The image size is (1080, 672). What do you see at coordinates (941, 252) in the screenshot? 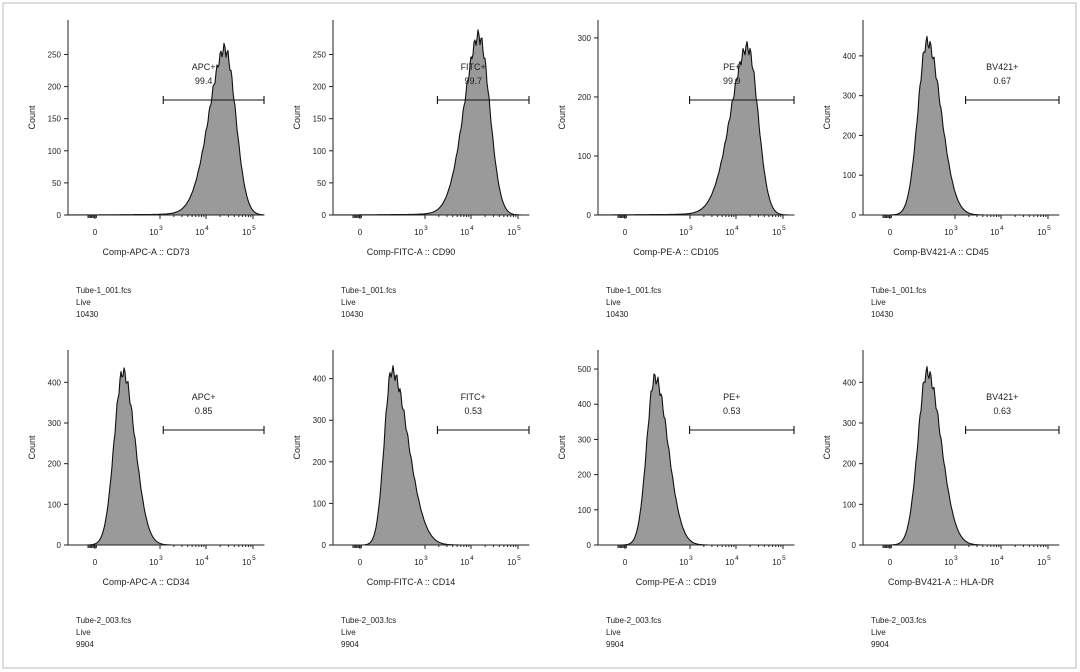
I see `x-axis-label: Comp-BV421-A :: CD45` at bounding box center [941, 252].